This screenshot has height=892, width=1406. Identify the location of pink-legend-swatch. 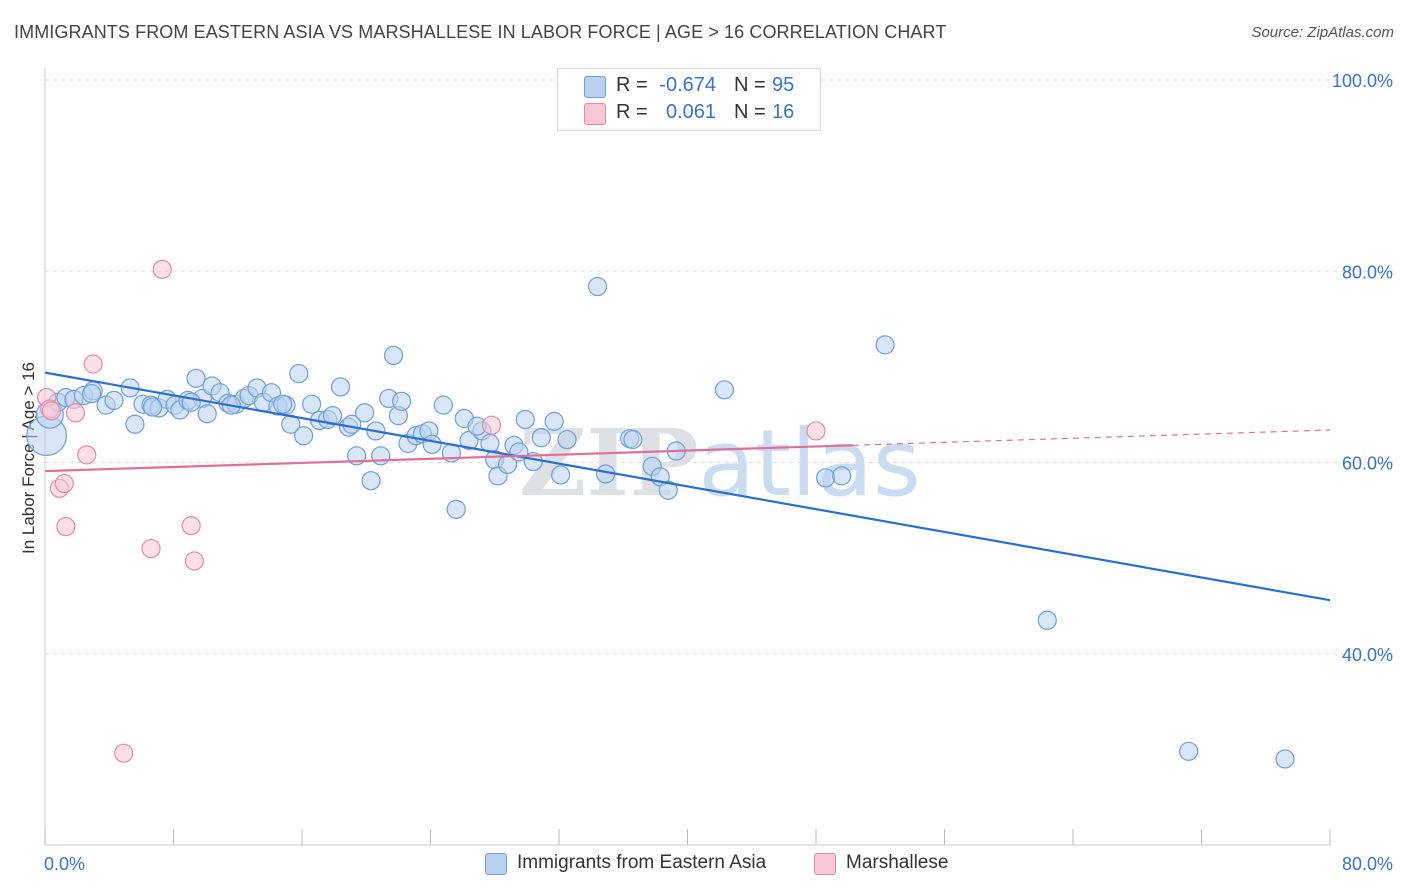
(825, 864).